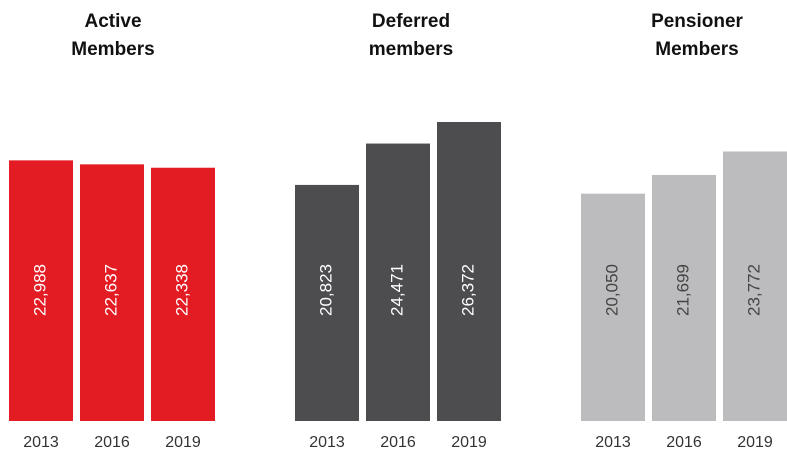 The width and height of the screenshot is (787, 459). I want to click on value-label: 24,471, so click(396, 290).